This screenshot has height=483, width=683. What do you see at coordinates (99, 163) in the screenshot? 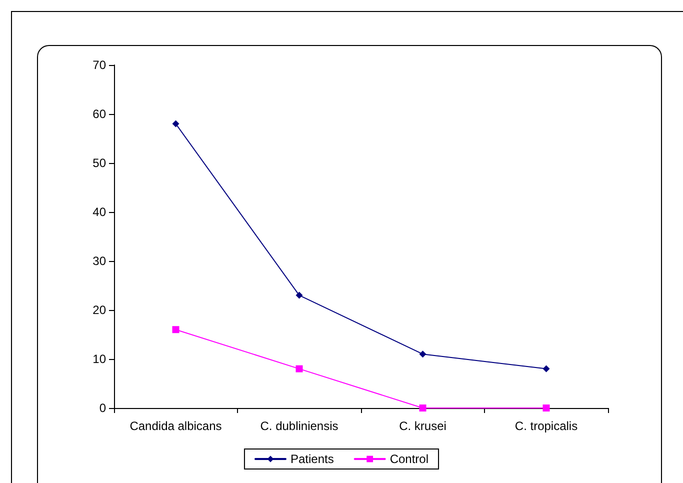
I see `y-tick-label: 50` at bounding box center [99, 163].